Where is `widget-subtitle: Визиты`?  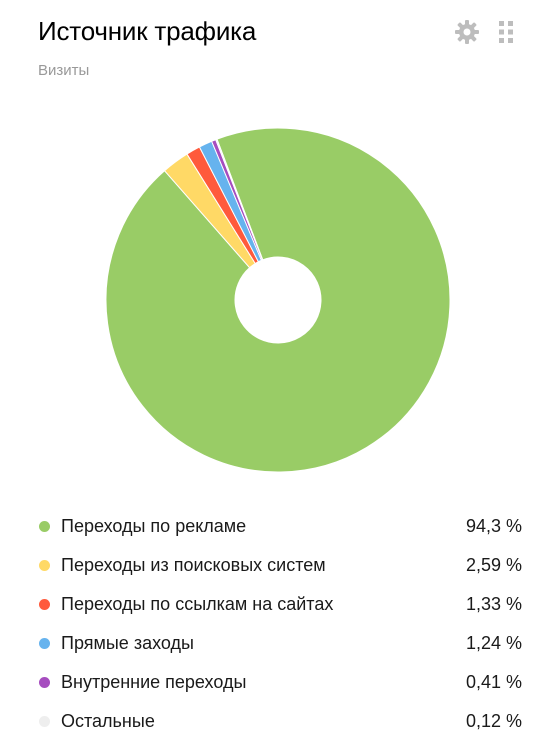 widget-subtitle: Визиты is located at coordinates (64, 70).